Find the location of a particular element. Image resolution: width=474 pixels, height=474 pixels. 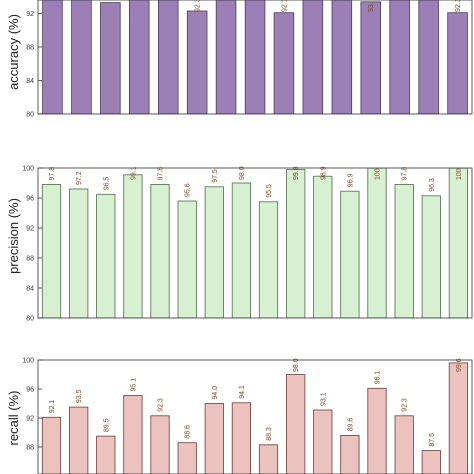

recall-data-label: 96.1 is located at coordinates (378, 378).